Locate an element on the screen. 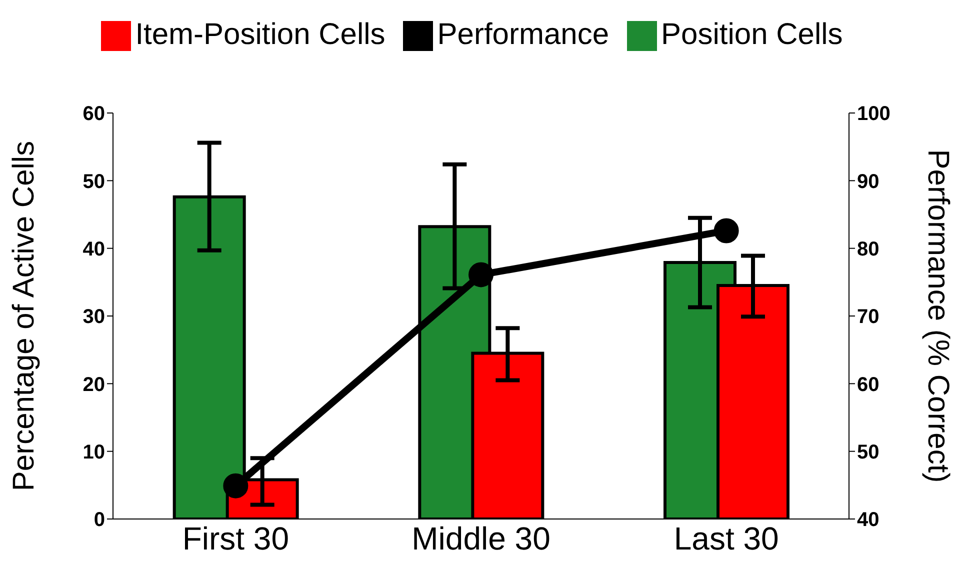 This screenshot has width=962, height=582. y-tick-label: 30 is located at coordinates (93, 317).